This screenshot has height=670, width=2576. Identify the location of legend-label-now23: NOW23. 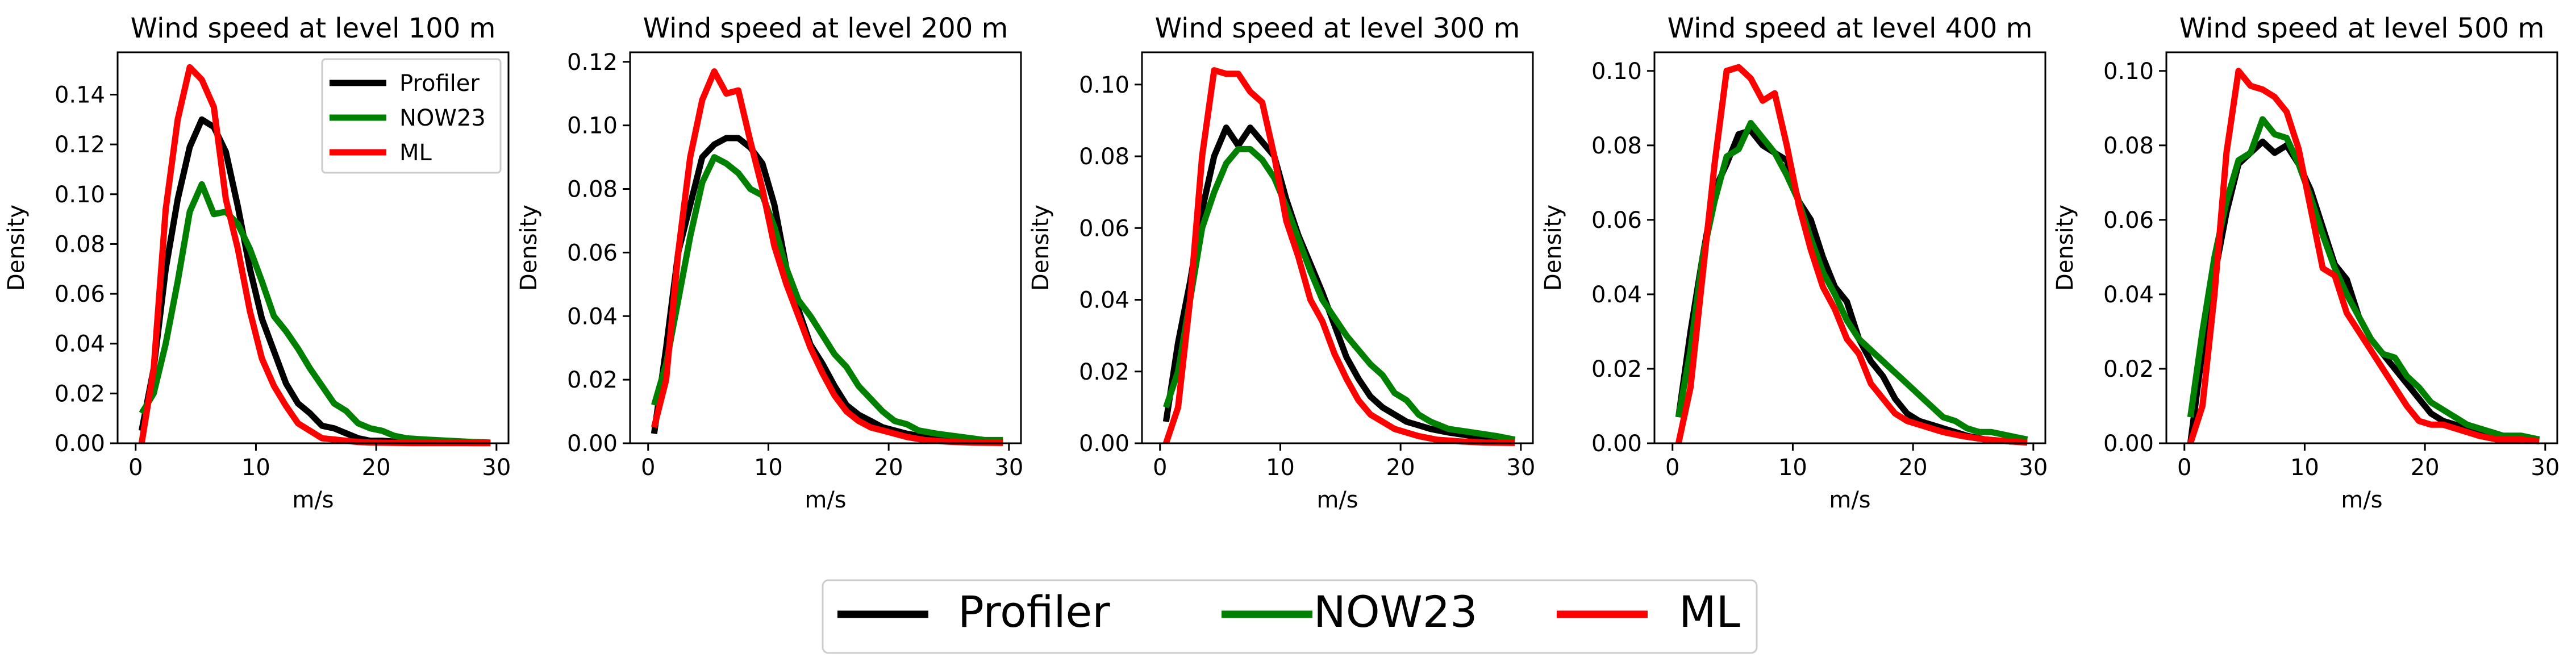
(1396, 611).